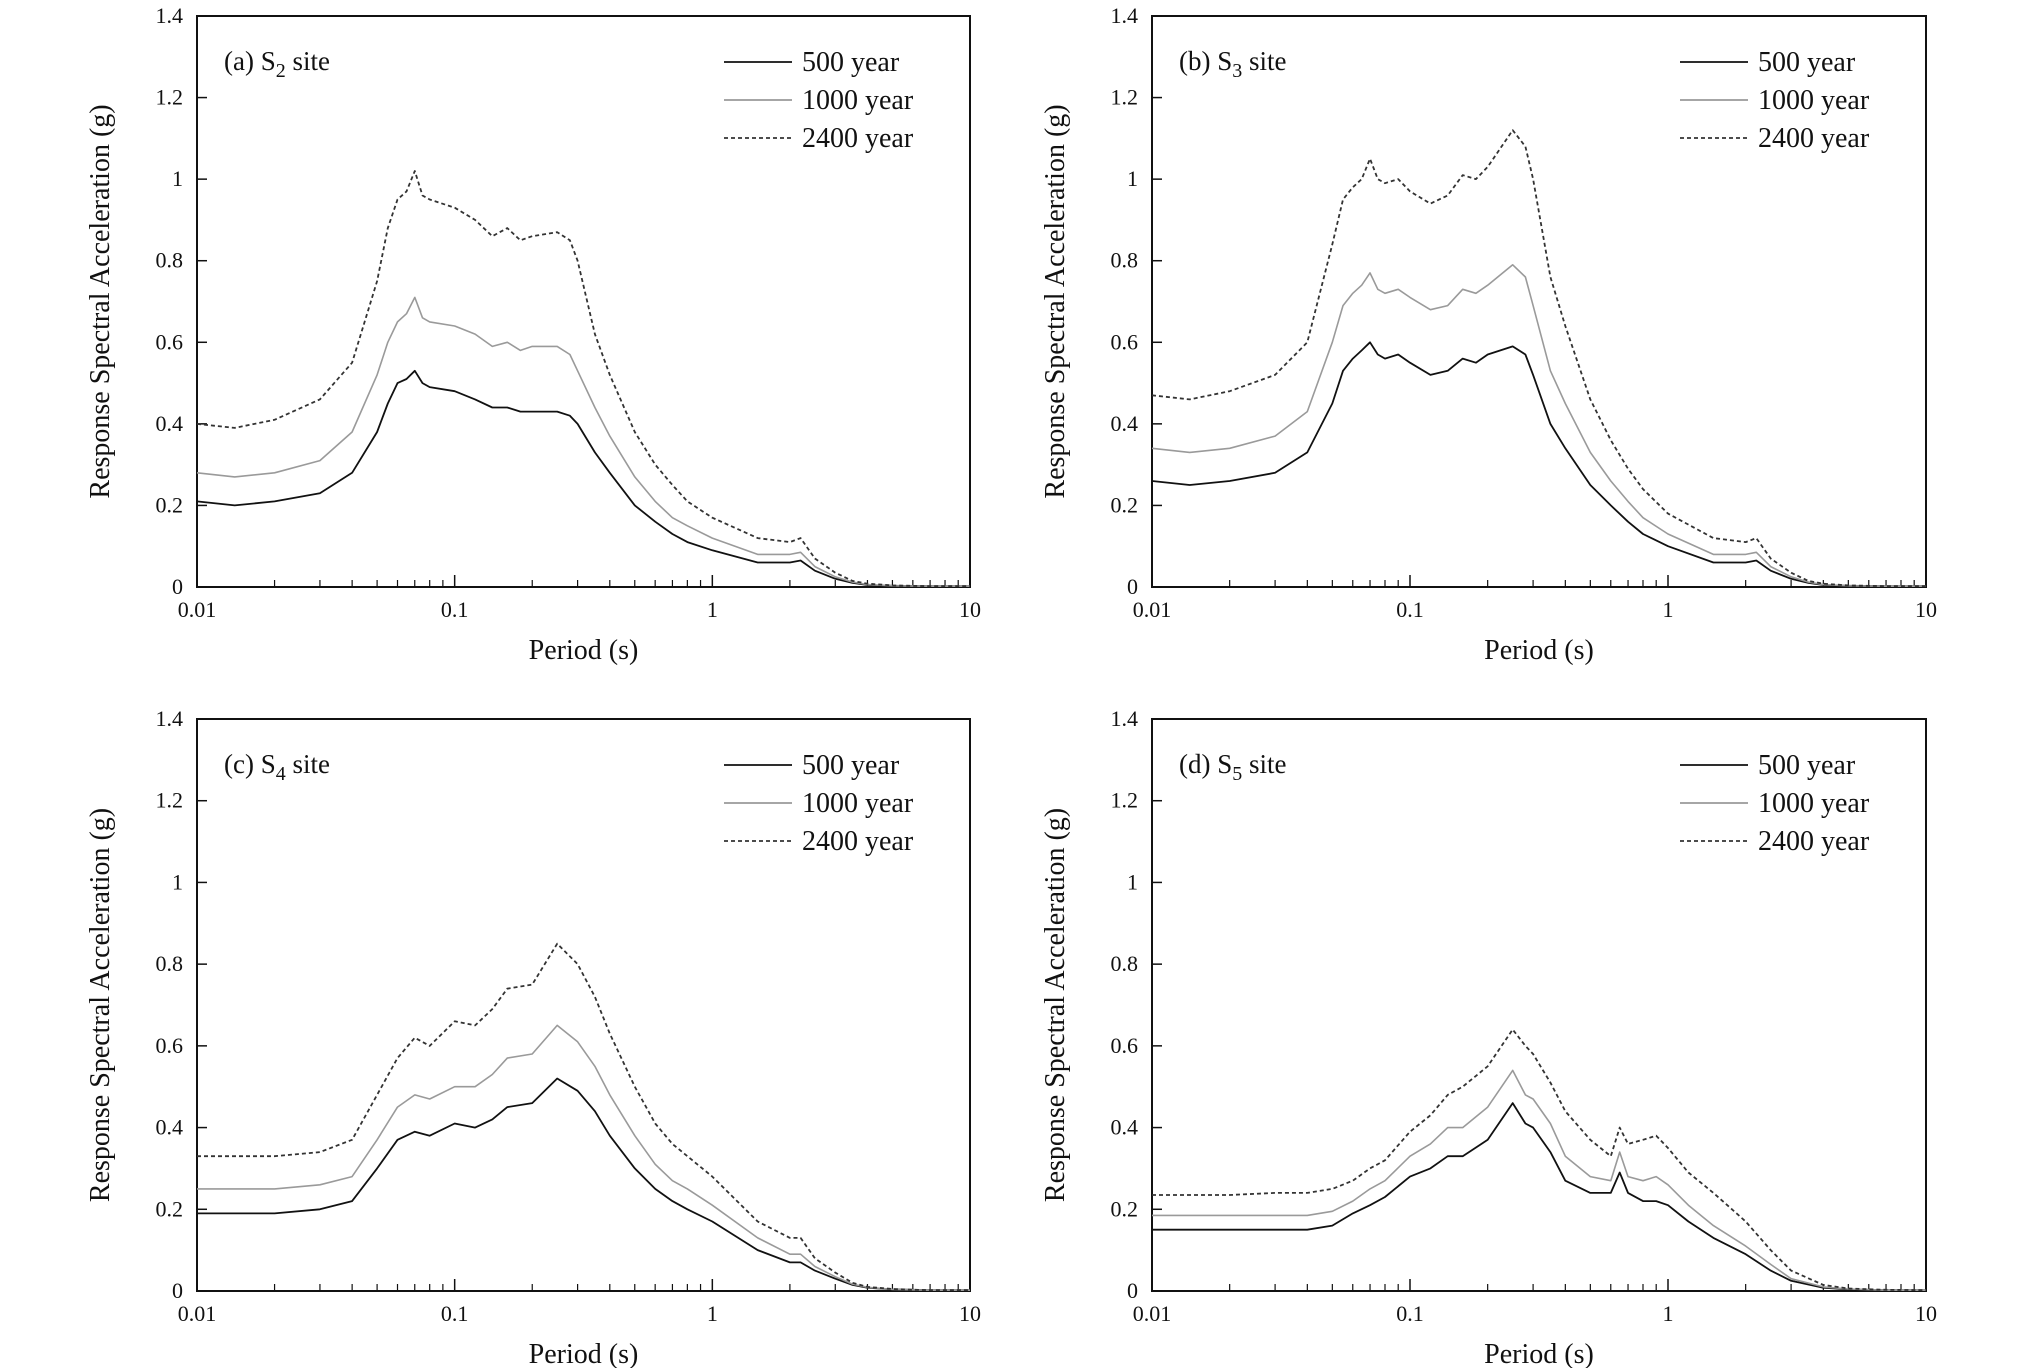 This screenshot has height=1368, width=2020. What do you see at coordinates (1237, 774) in the screenshot?
I see `panel-title-subscript: 5` at bounding box center [1237, 774].